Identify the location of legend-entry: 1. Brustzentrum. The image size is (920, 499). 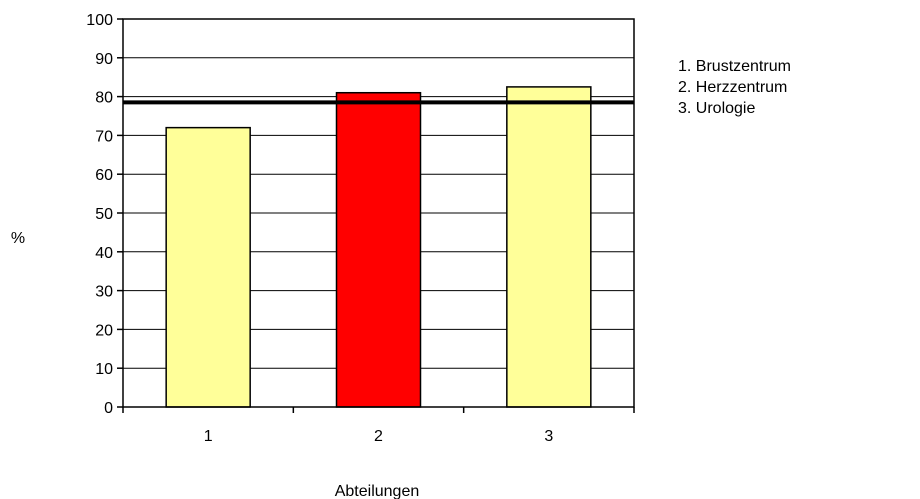
(734, 66).